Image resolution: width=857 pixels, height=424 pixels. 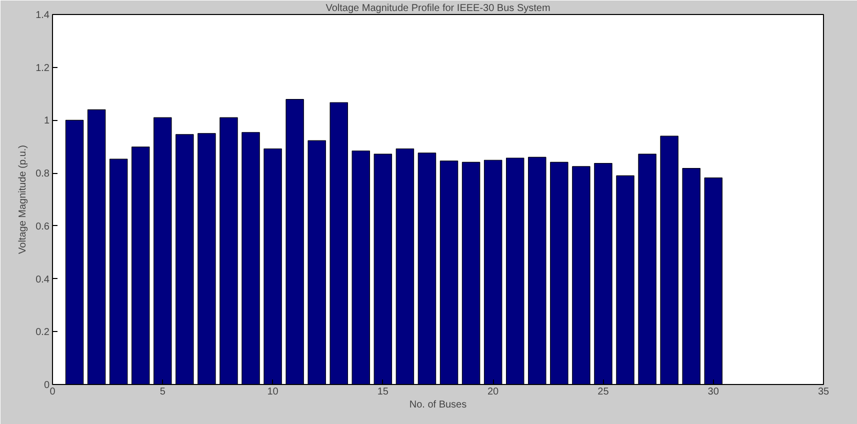 I want to click on x-tick-label: 30, so click(x=714, y=392).